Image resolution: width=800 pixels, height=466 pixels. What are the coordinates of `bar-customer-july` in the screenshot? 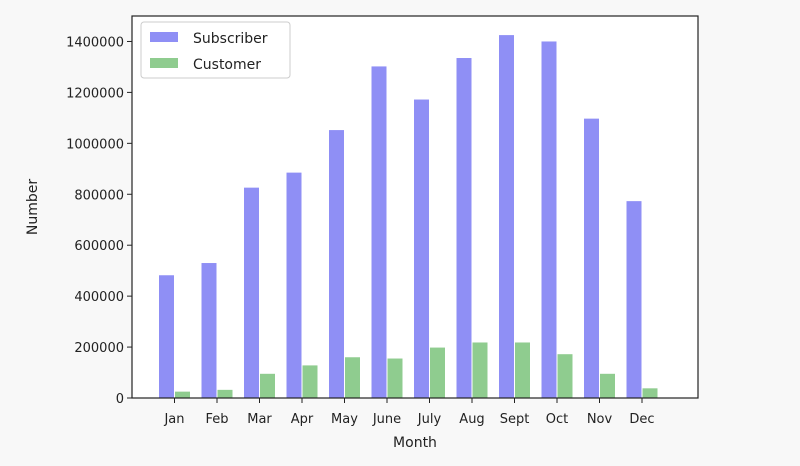 It's located at (437, 372).